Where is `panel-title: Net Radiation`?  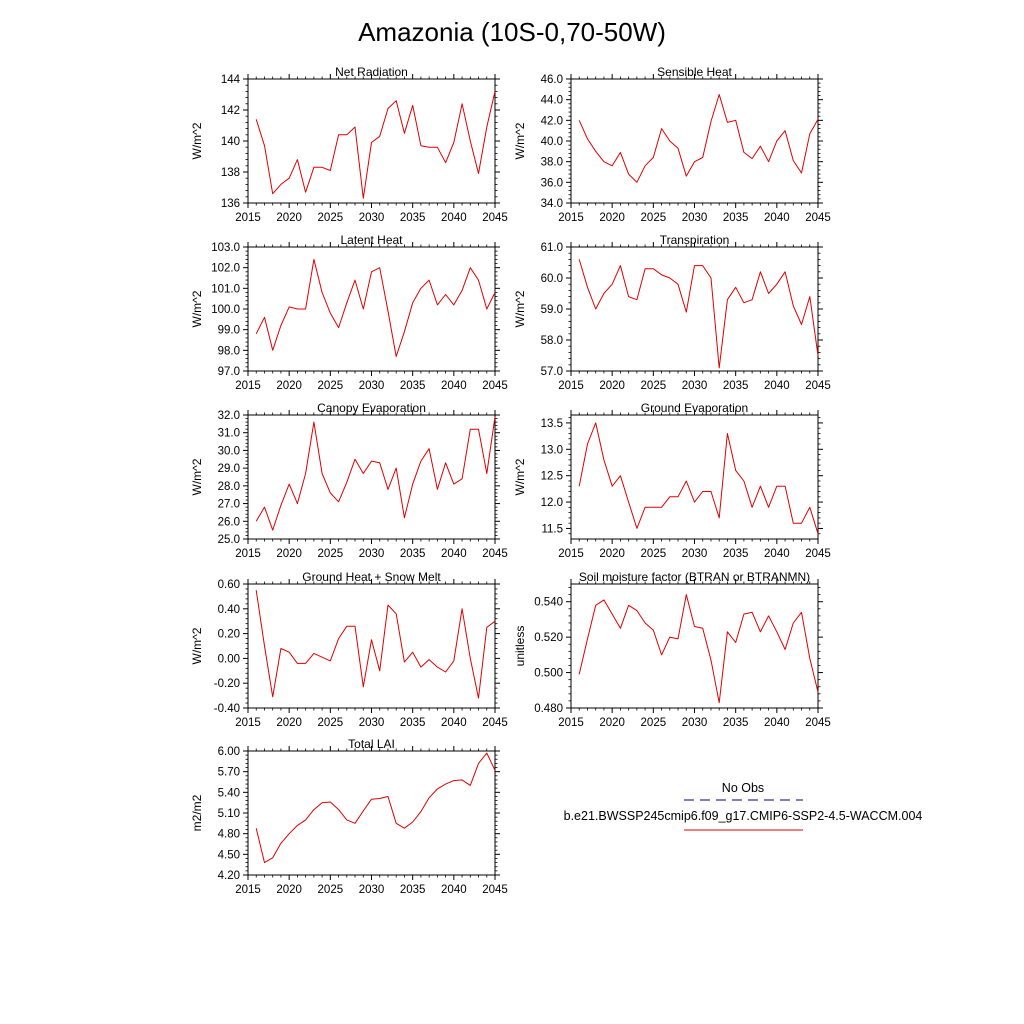
panel-title: Net Radiation is located at coordinates (371, 72).